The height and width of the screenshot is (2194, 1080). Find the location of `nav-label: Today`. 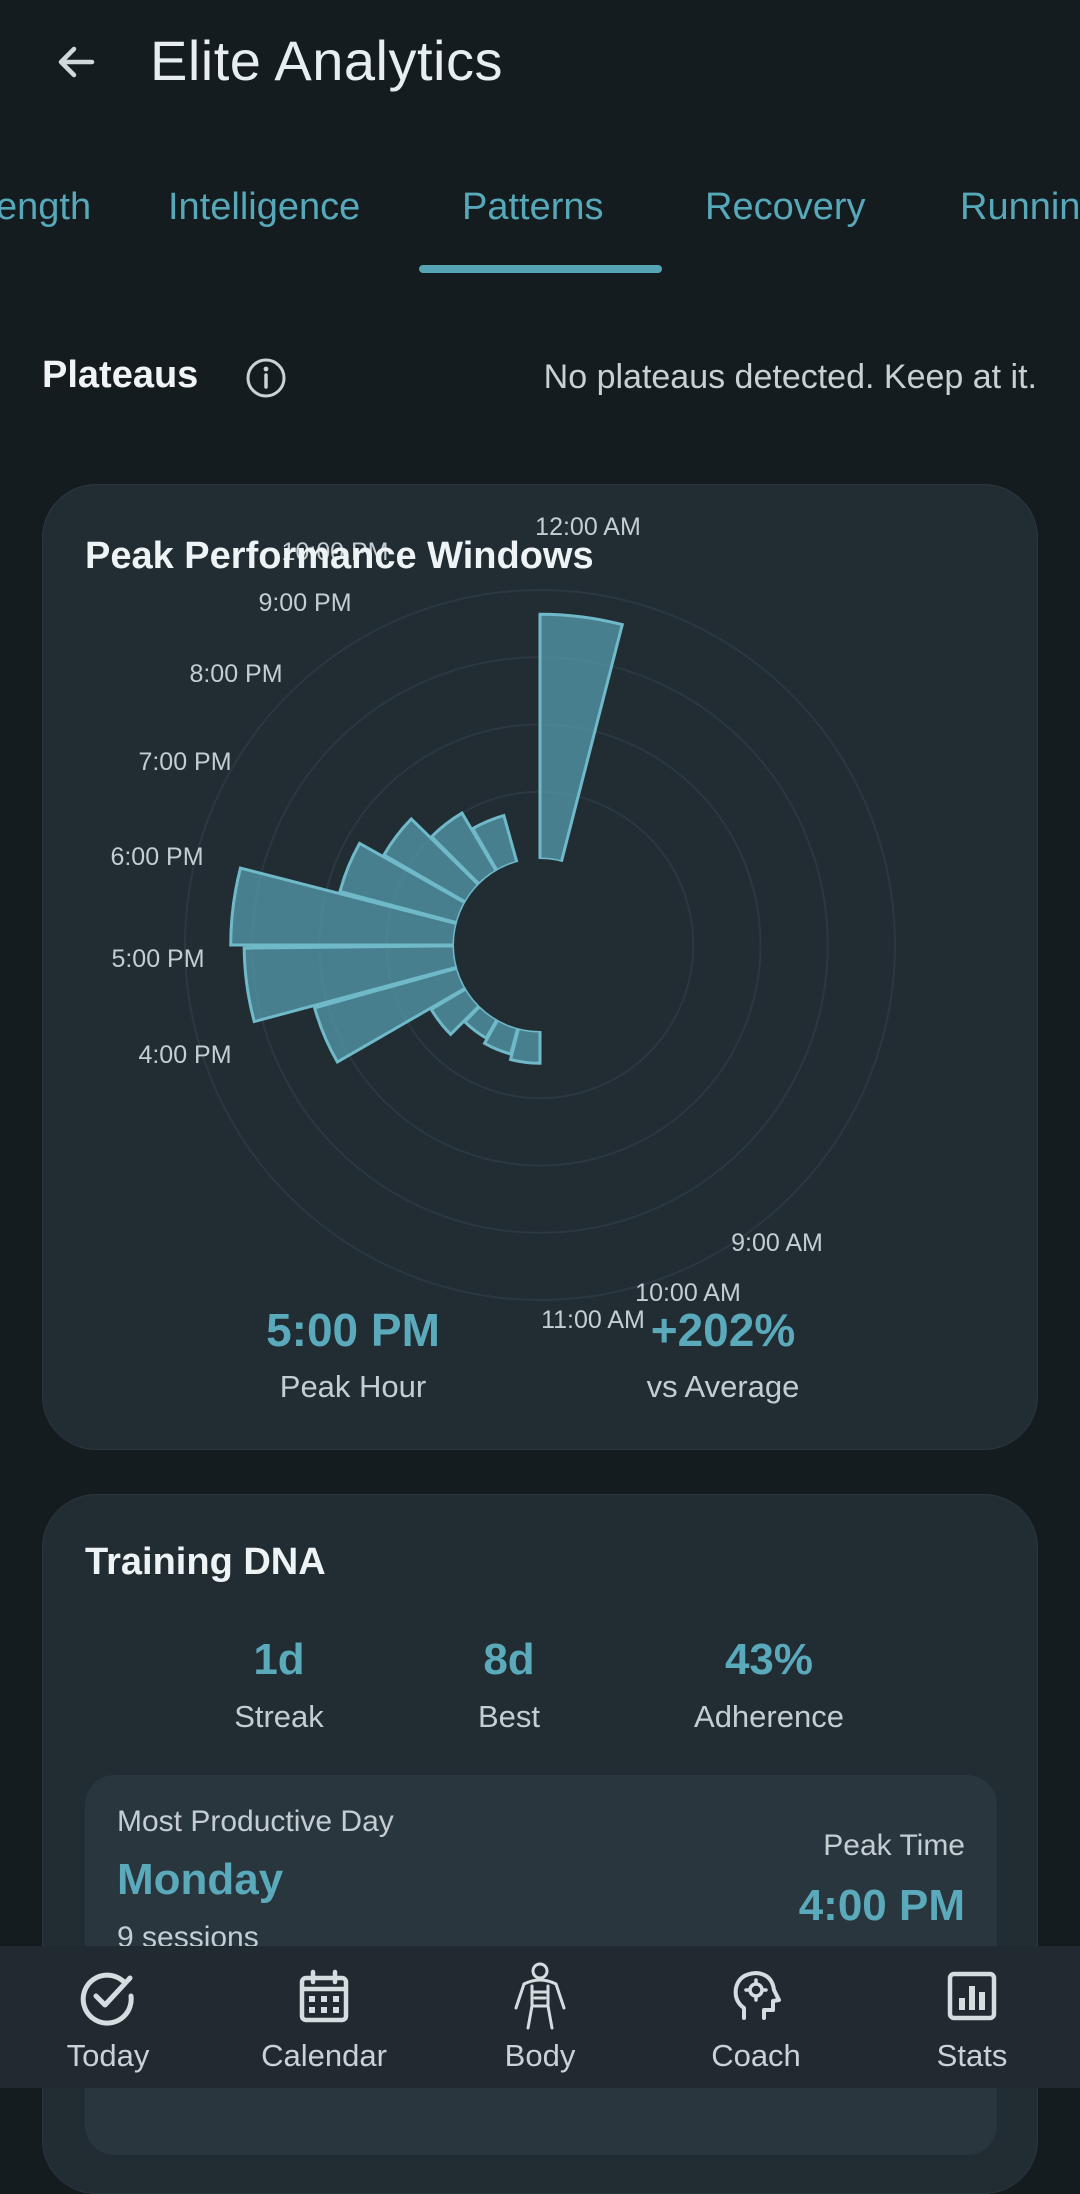

nav-label: Today is located at coordinates (108, 2055).